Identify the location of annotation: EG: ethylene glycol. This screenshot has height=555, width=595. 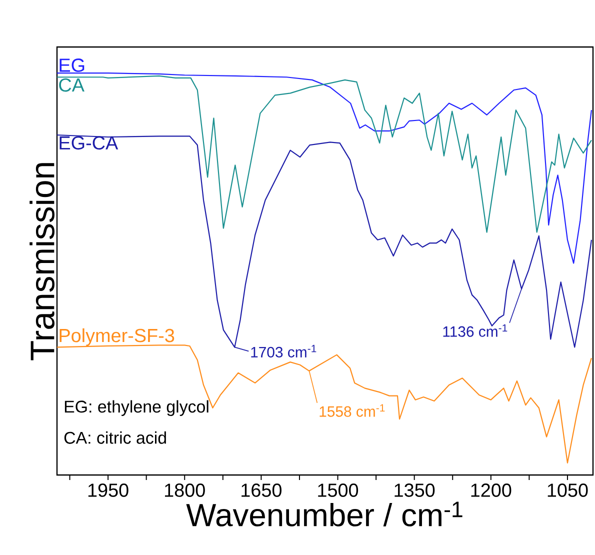
(136, 408).